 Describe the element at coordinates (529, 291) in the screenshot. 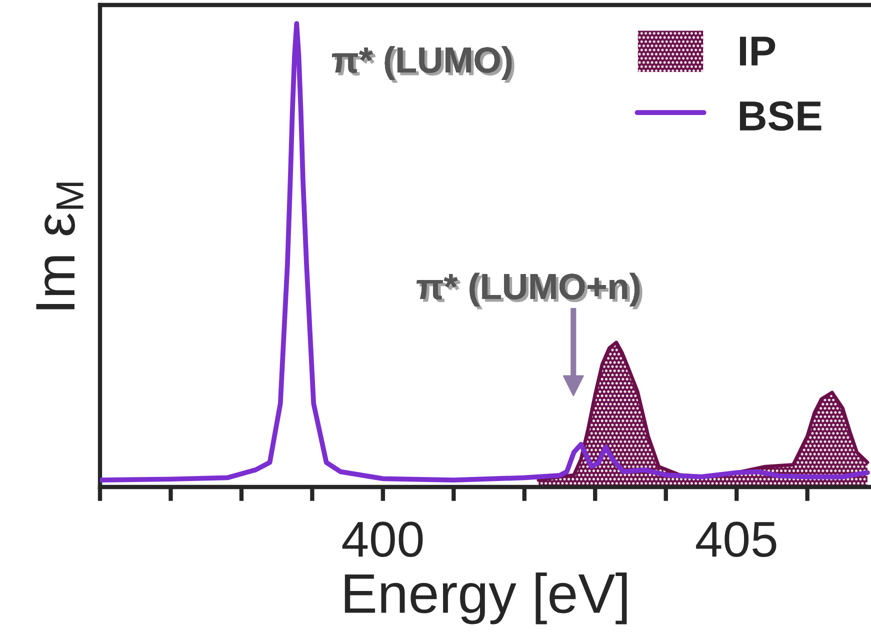

I see `annotation: π* (LUMO+n)` at that location.